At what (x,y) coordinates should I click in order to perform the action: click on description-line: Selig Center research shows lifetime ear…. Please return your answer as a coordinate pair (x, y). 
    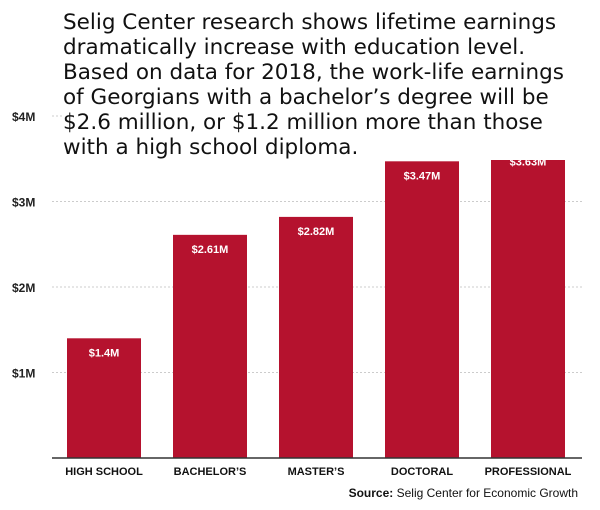
    Looking at the image, I should click on (310, 22).